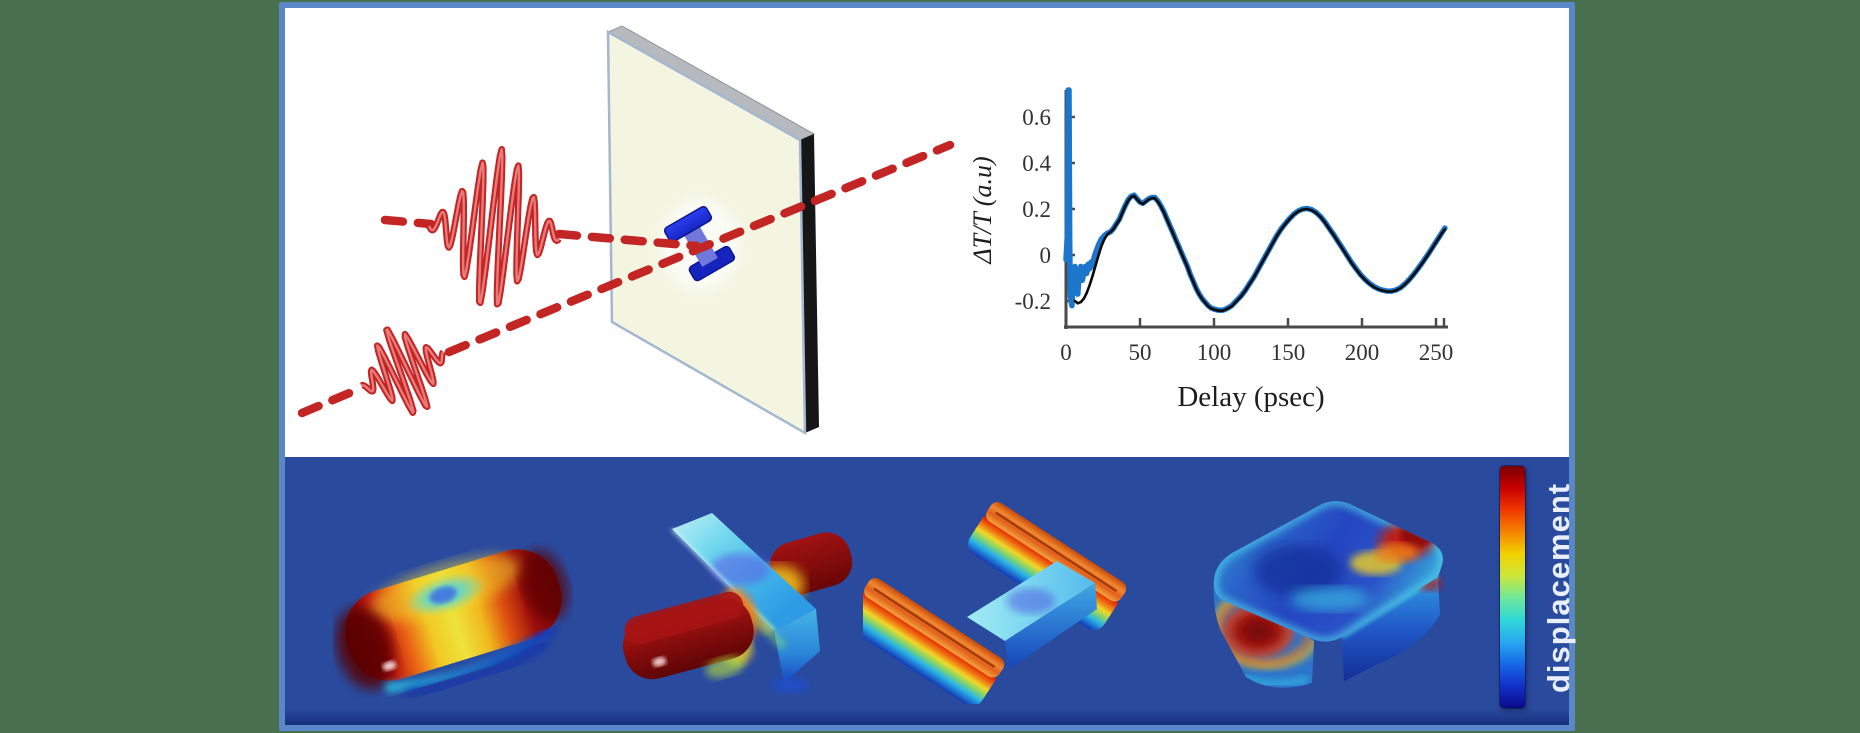  I want to click on panel-bottom-shade, so click(927, 717).